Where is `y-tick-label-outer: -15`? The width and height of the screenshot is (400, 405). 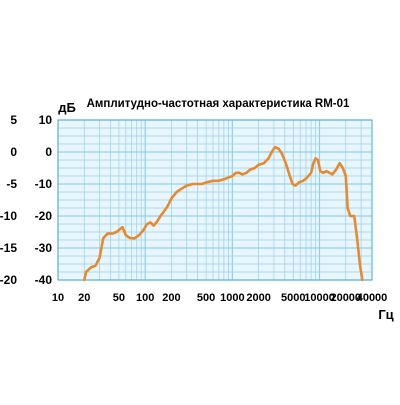
y-tick-label-outer: -15 is located at coordinates (8, 248).